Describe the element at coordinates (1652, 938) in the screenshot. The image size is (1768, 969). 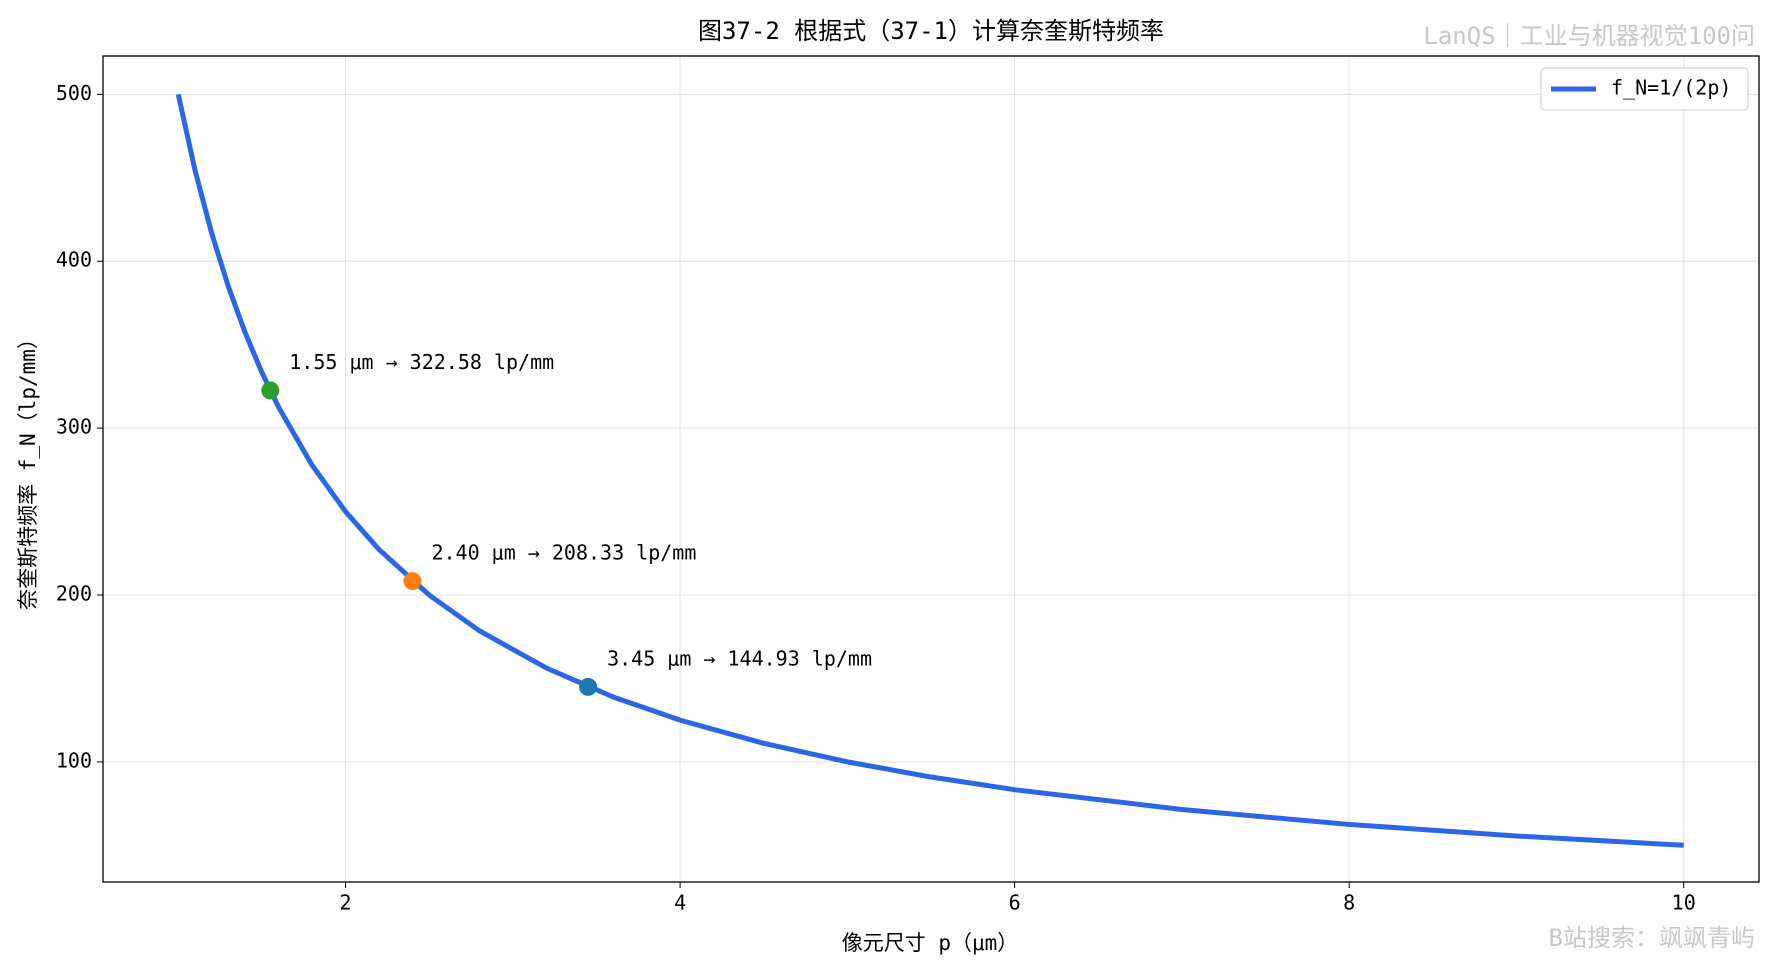
I see `watermark: B站搜索：飒飒青屿` at that location.